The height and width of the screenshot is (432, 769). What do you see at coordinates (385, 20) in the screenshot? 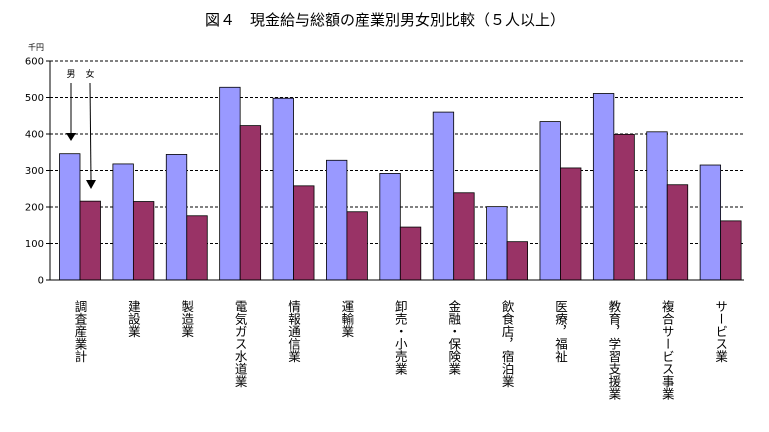
I see `chart-title: 図４ 現金給与総額の産業別男女別比較（５人以上）` at bounding box center [385, 20].